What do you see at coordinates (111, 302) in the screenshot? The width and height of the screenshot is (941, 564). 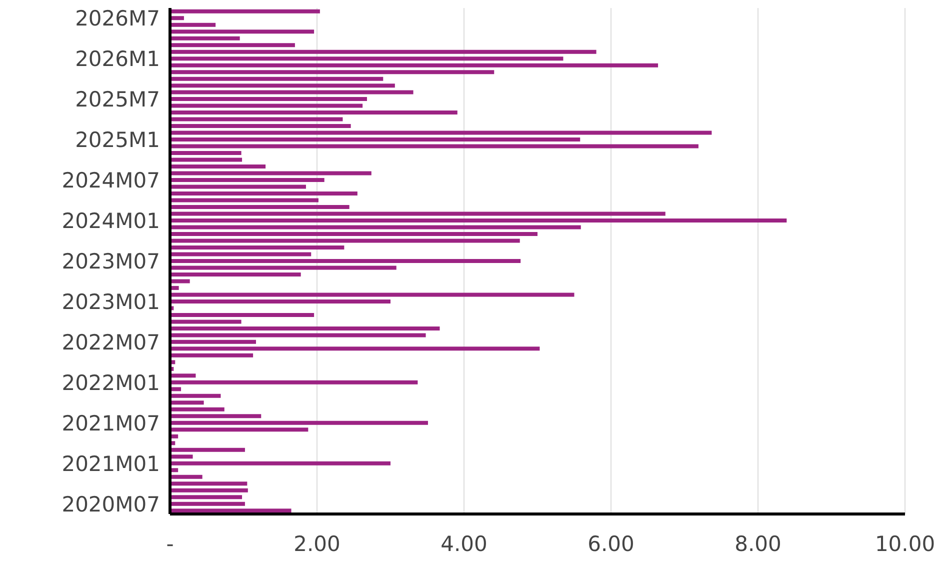 I see `y-tick-label: 2023M01` at bounding box center [111, 302].